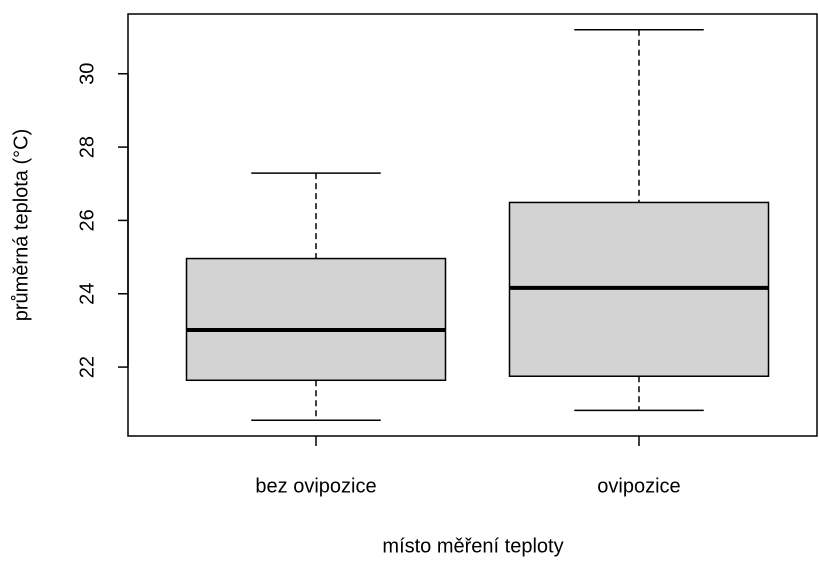  Describe the element at coordinates (638, 486) in the screenshot. I see `x-tick-label: ovipozice` at that location.